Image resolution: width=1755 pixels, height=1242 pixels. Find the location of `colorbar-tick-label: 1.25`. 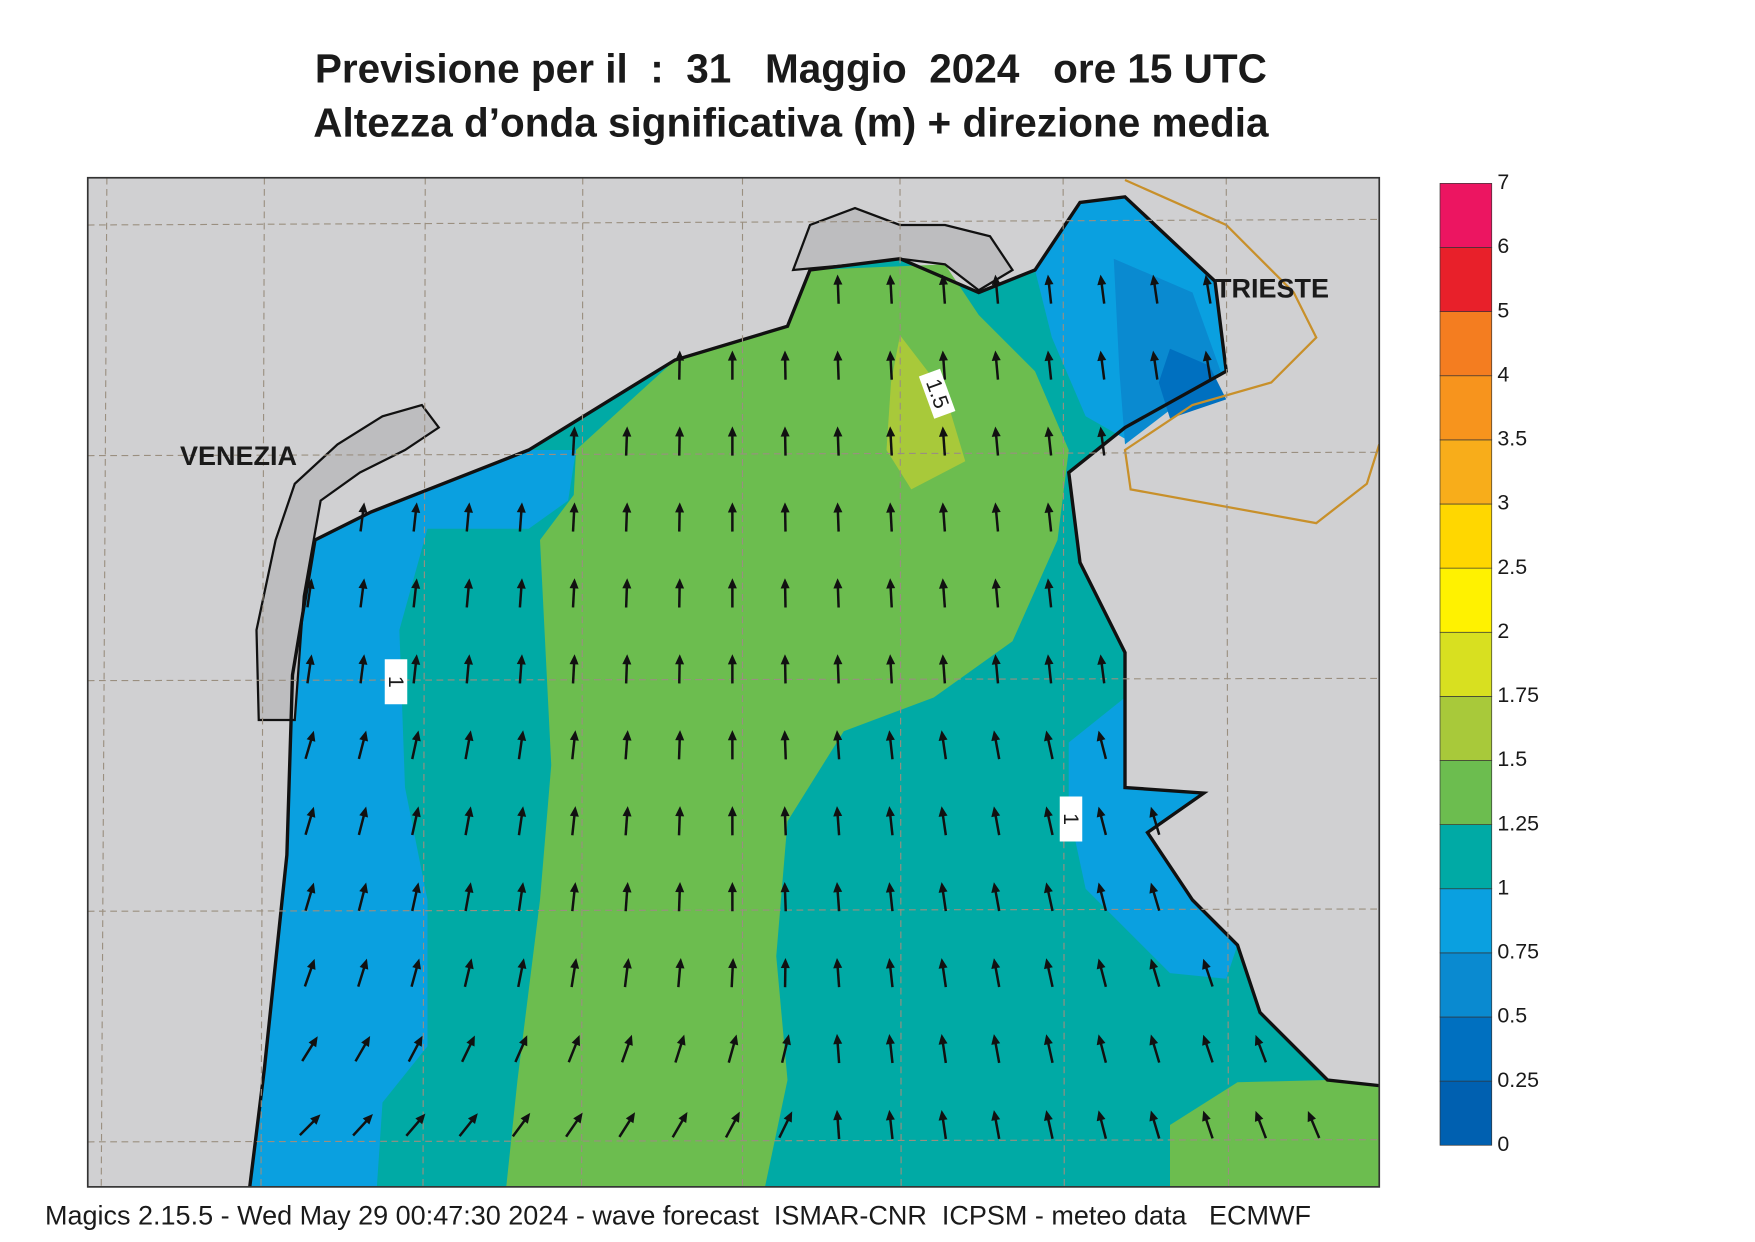

colorbar-tick-label: 1.25 is located at coordinates (1518, 823).